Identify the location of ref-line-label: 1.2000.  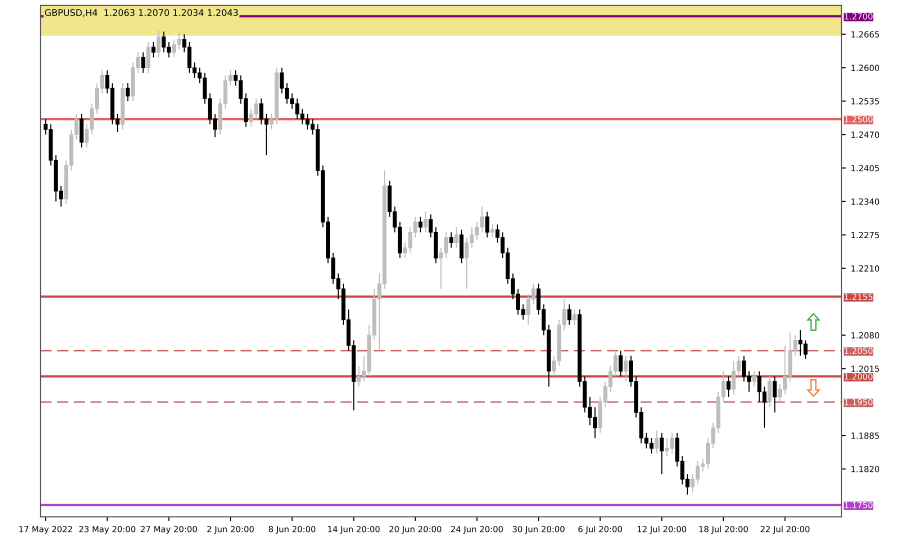
(858, 376).